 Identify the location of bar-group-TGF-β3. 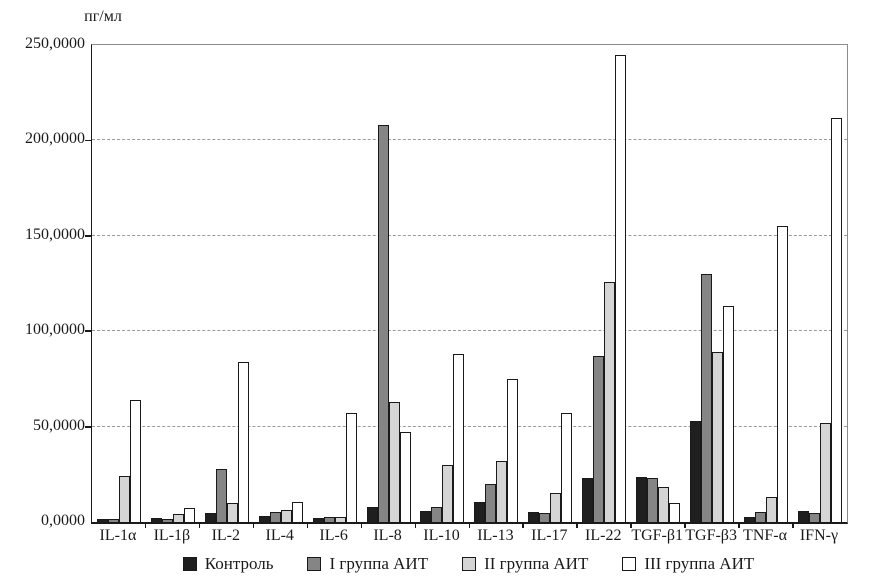
(712, 283).